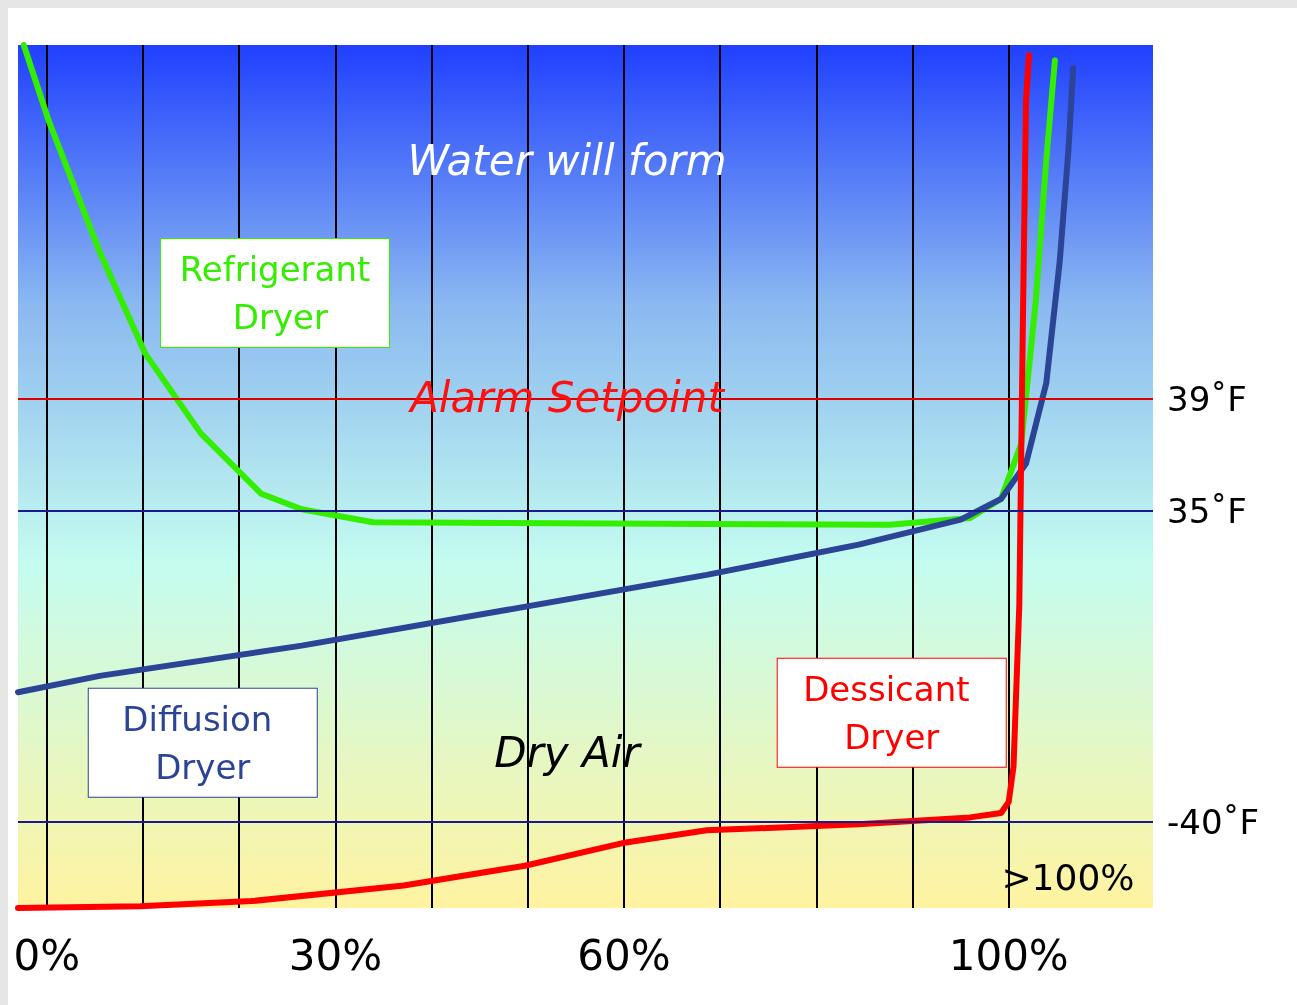 Image resolution: width=1297 pixels, height=1005 pixels. I want to click on x-tick-label: 100%, so click(1008, 955).